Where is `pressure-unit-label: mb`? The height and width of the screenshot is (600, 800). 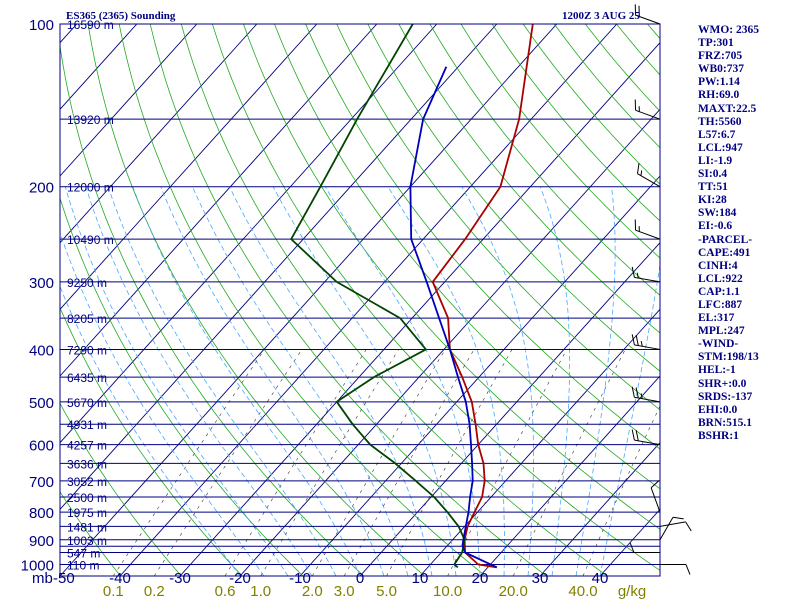
pressure-unit-label: mb is located at coordinates (42, 578).